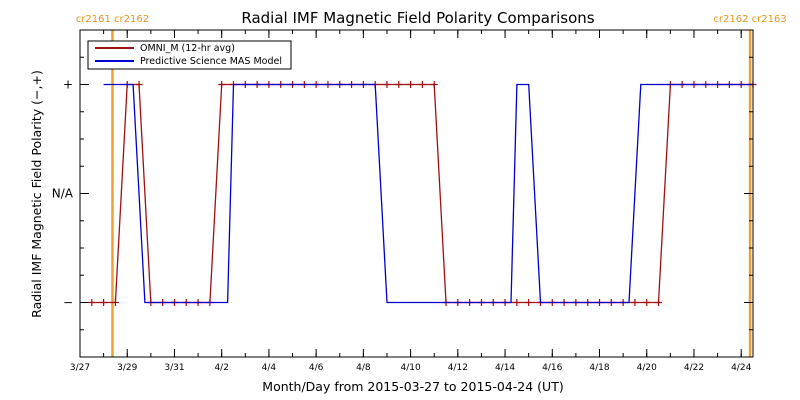  I want to click on x-tick-label: 3/29, so click(127, 368).